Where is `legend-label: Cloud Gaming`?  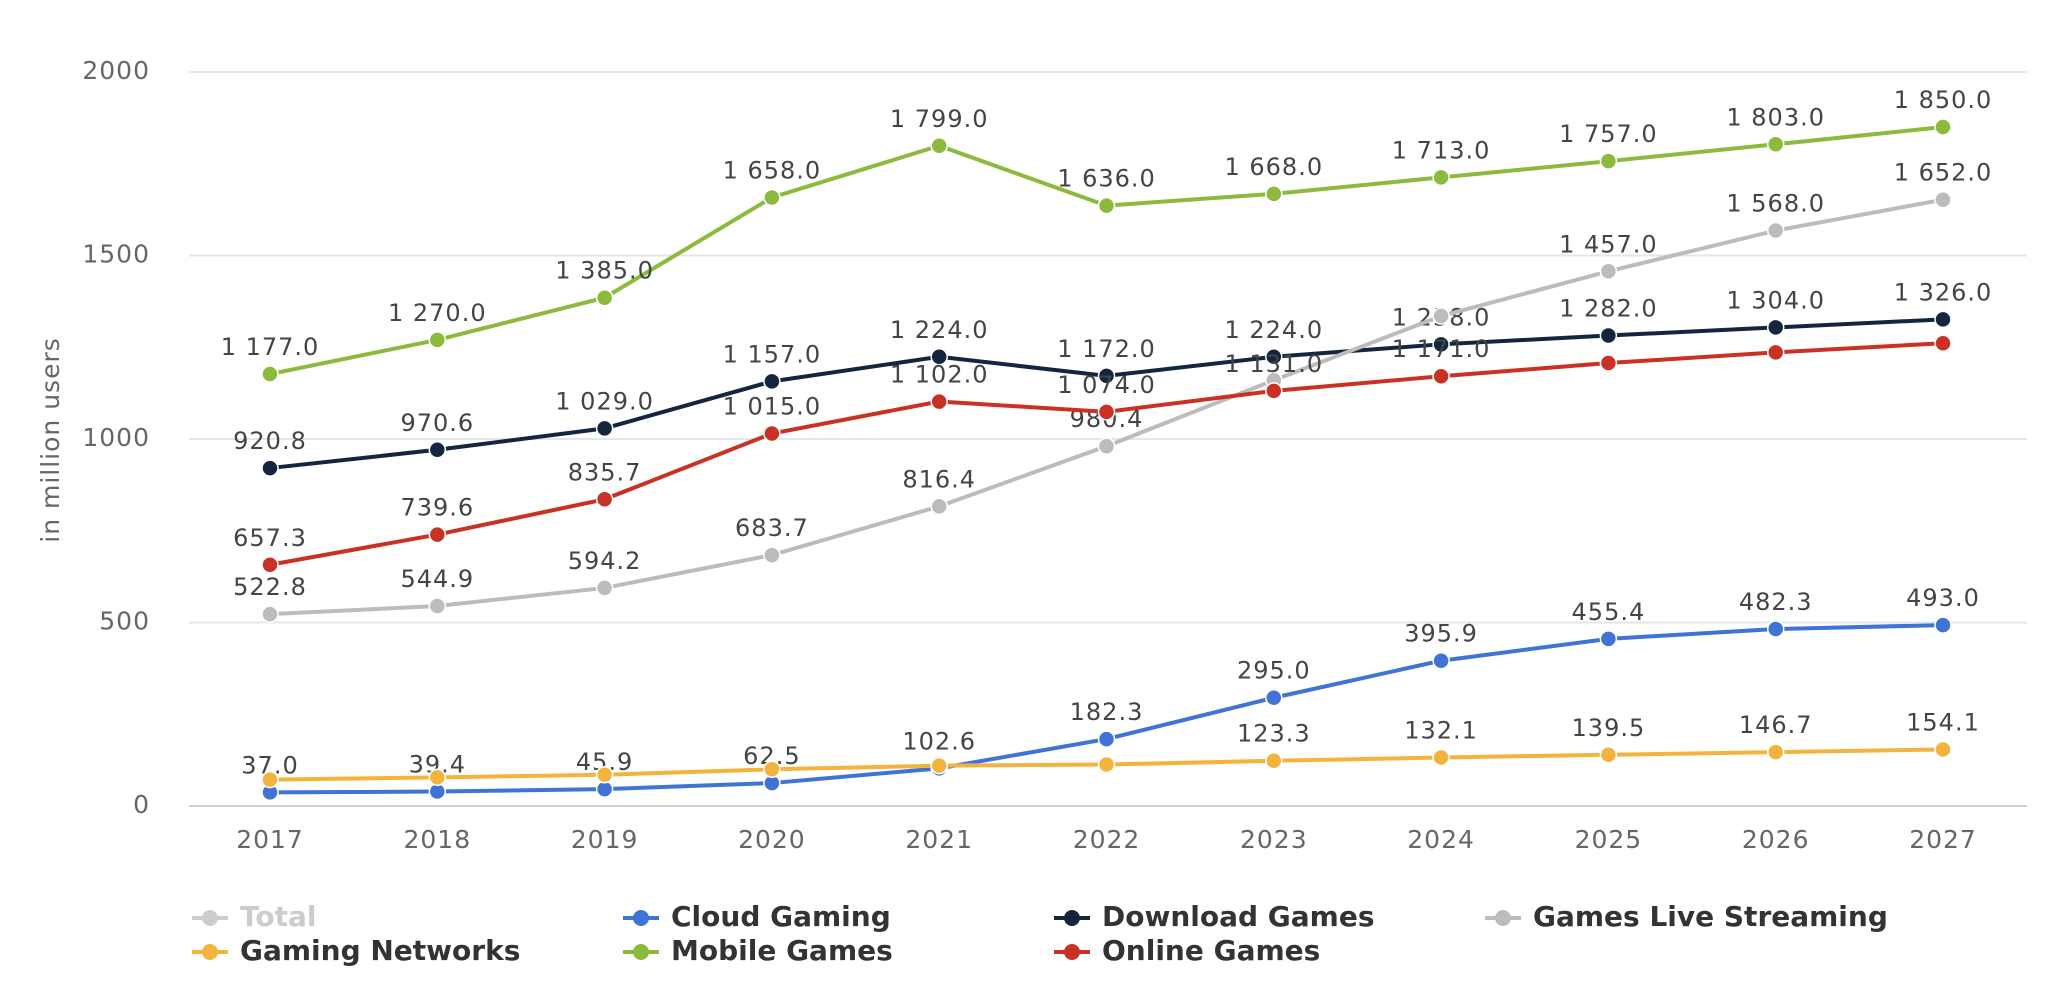
legend-label: Cloud Gaming is located at coordinates (781, 916).